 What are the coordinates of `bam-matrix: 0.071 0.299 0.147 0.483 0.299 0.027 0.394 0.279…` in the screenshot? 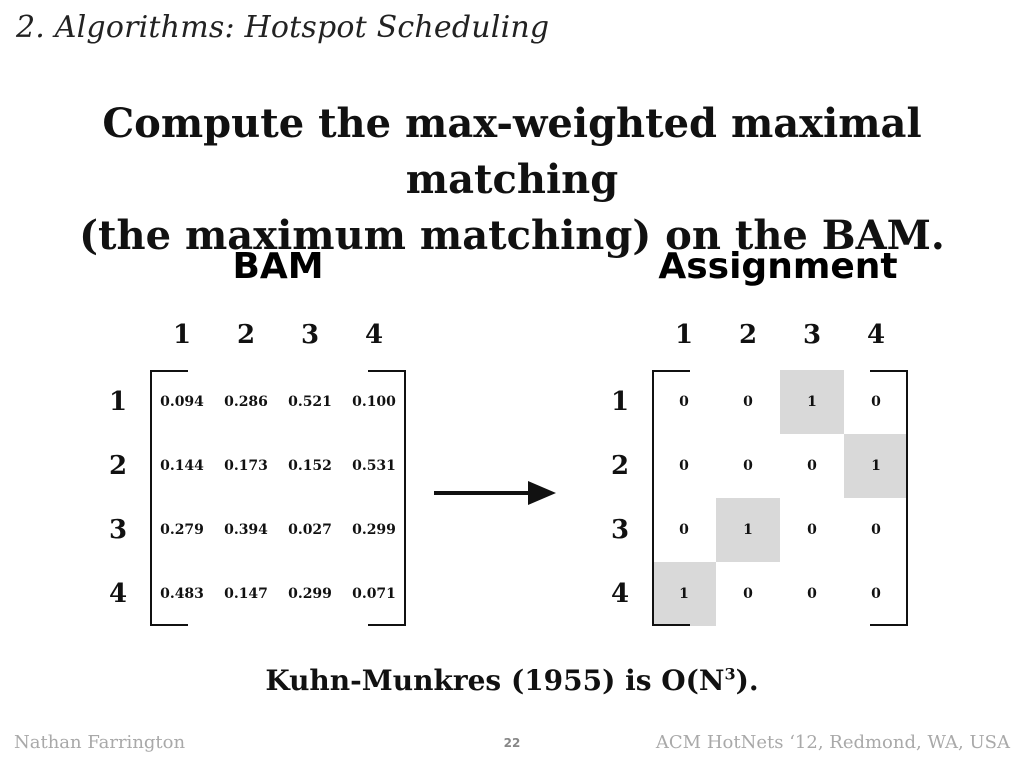 It's located at (278, 498).